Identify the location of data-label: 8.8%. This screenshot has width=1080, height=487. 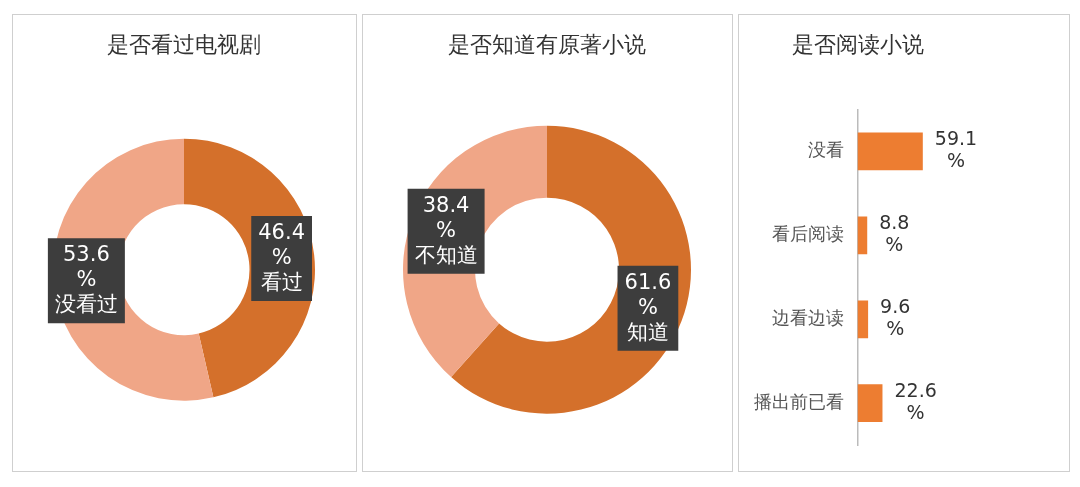
(894, 233).